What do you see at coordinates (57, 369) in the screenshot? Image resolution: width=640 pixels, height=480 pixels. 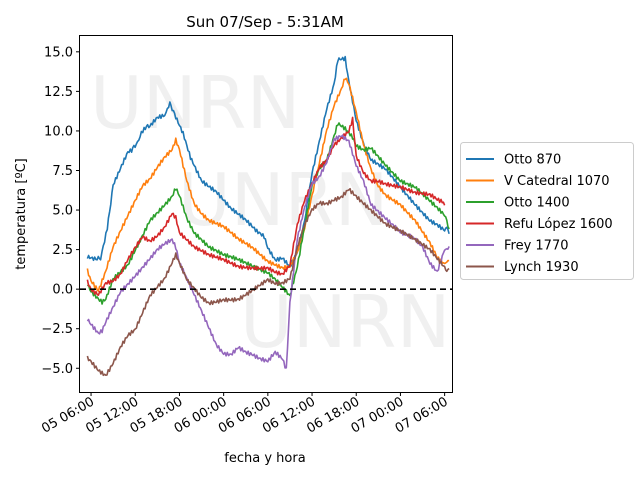 I see `y-tick-label: −5.0` at bounding box center [57, 369].